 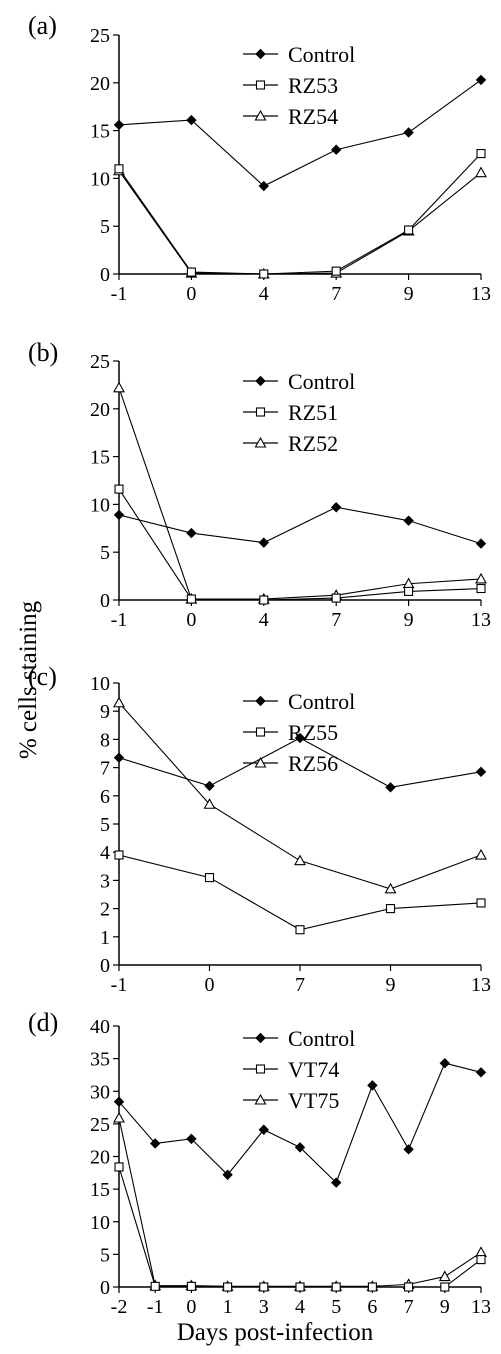 I want to click on y-tick-label: 4, so click(x=105, y=853).